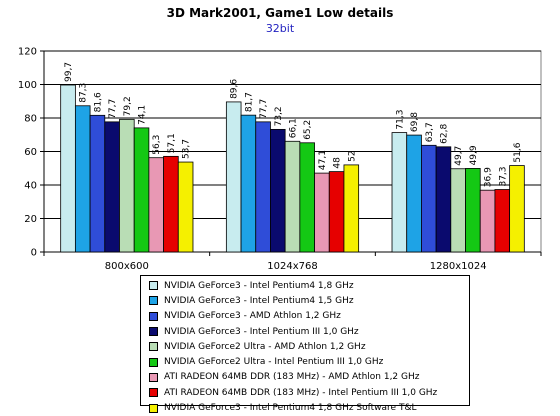 This screenshot has height=416, width=560. What do you see at coordinates (157, 145) in the screenshot?
I see `data-label: 56,3` at bounding box center [157, 145].